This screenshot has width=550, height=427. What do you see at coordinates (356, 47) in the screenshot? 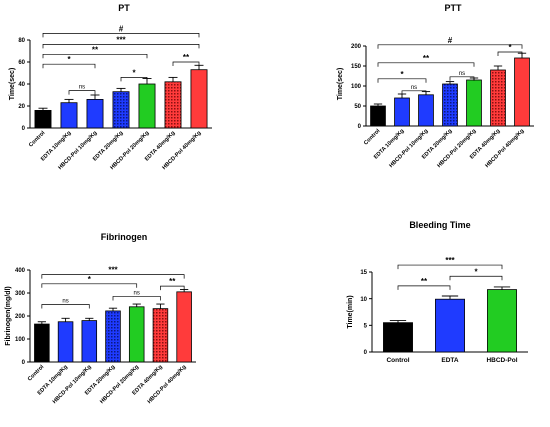
I see `y-tick-label-ptt-4: 200` at bounding box center [356, 47].